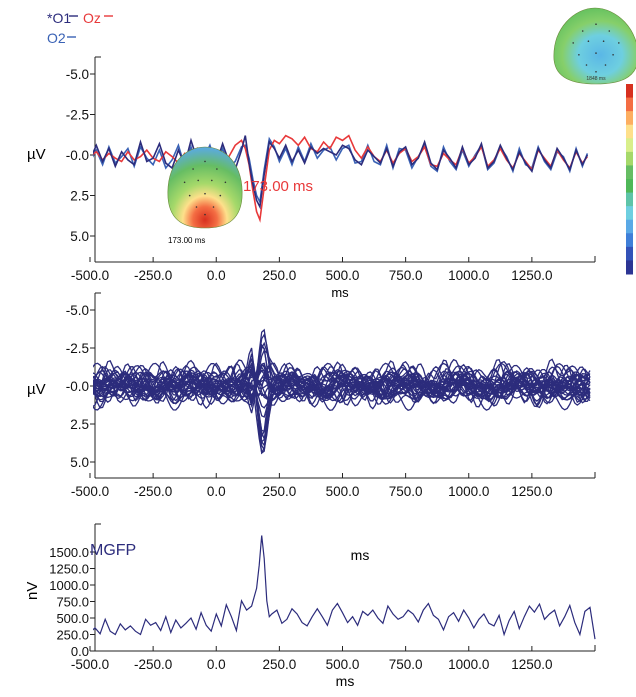 This screenshot has height=697, width=636. I want to click on topomap-small: 1848 ms, so click(594, 46).